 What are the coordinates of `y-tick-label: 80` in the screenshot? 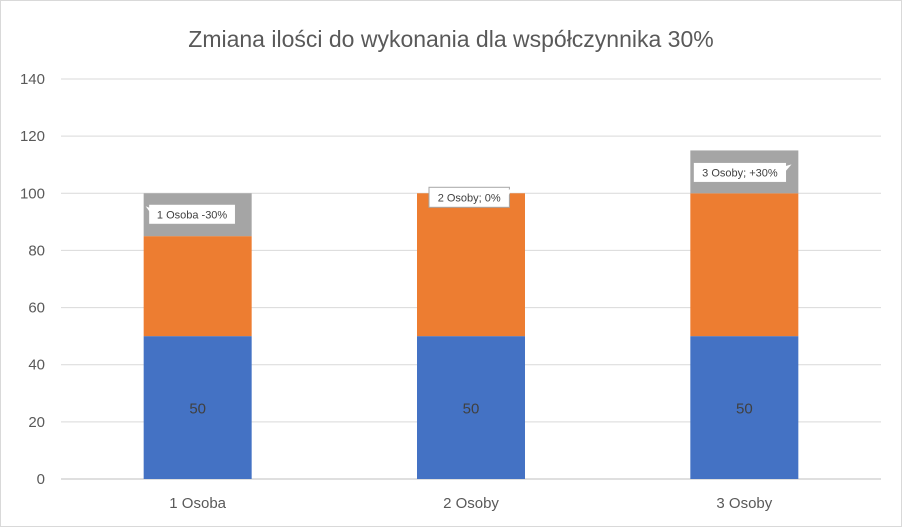 It's located at (36, 250).